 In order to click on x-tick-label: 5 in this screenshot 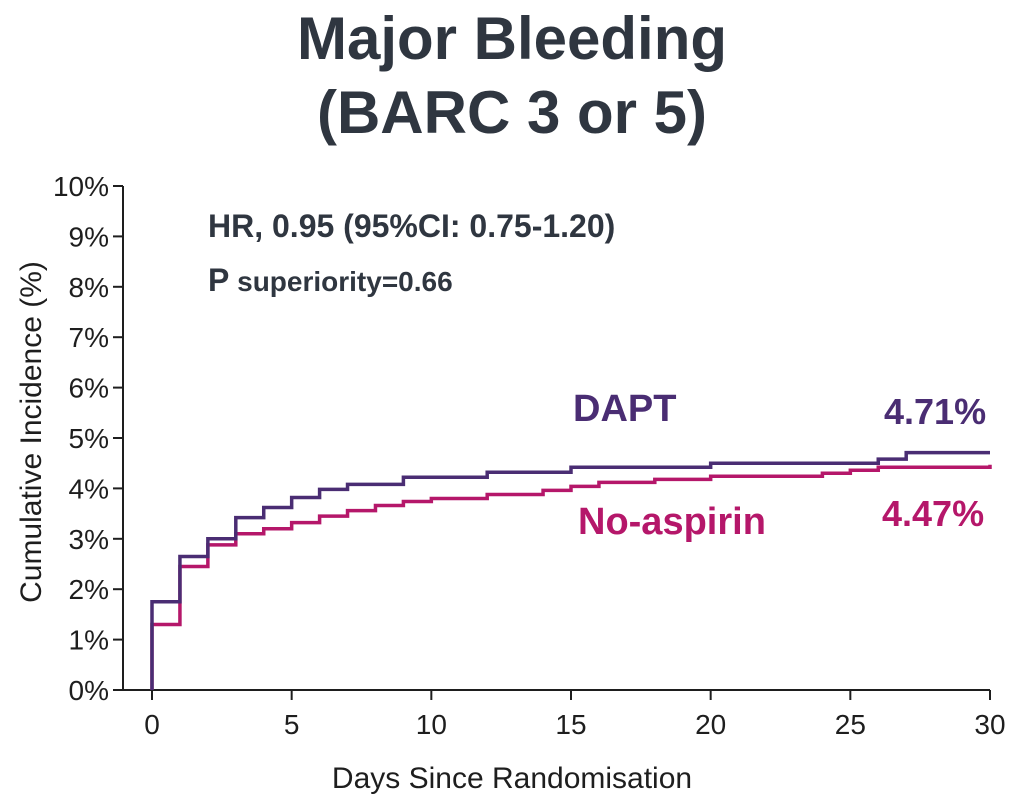, I will do `click(292, 724)`.